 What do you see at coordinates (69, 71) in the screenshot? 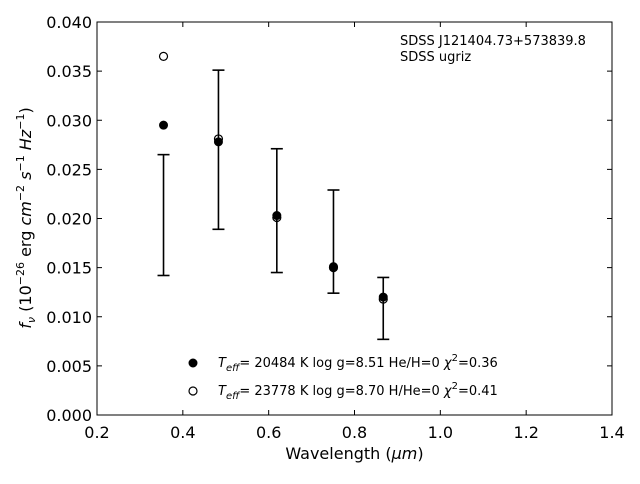
I see `y-tick-label: 0.035` at bounding box center [69, 71].